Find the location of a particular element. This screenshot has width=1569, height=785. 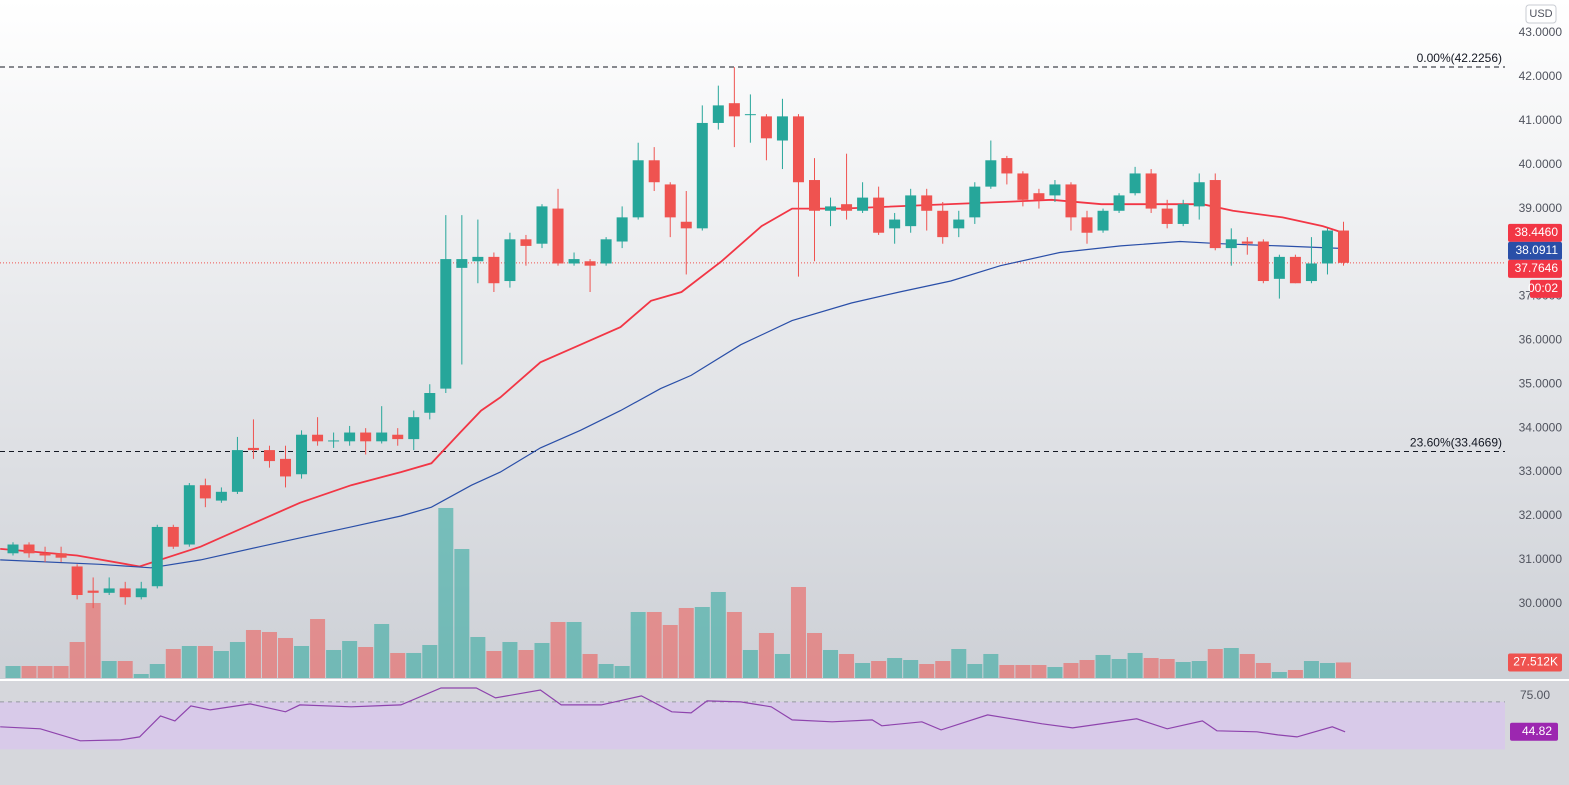

rsi-tick-label: 75.00 is located at coordinates (1535, 695).